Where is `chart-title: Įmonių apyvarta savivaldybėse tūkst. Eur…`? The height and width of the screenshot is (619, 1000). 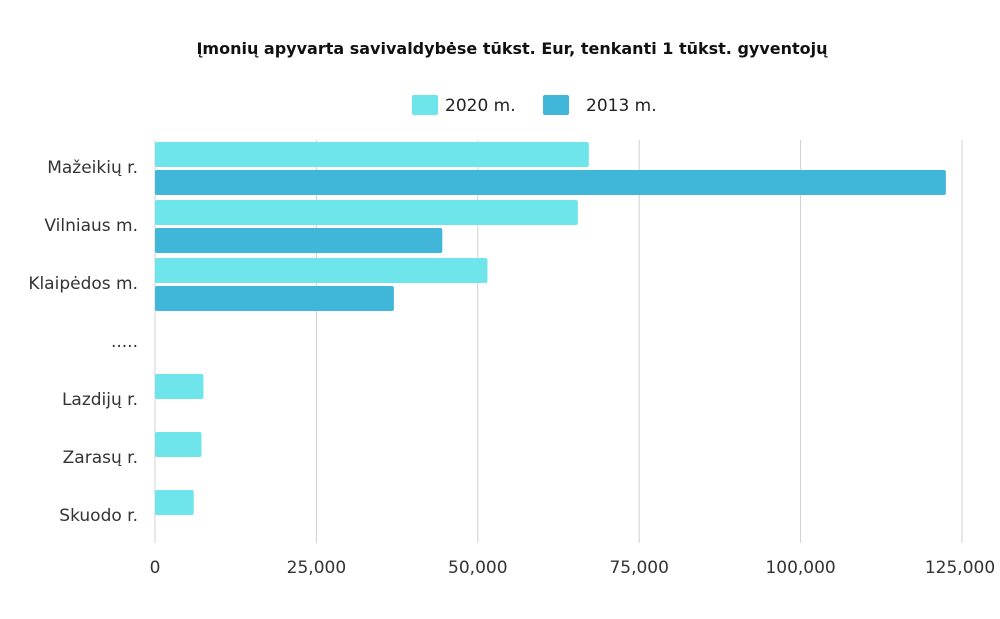
chart-title: Įmonių apyvarta savivaldybėse tūkst. Eur… is located at coordinates (512, 48).